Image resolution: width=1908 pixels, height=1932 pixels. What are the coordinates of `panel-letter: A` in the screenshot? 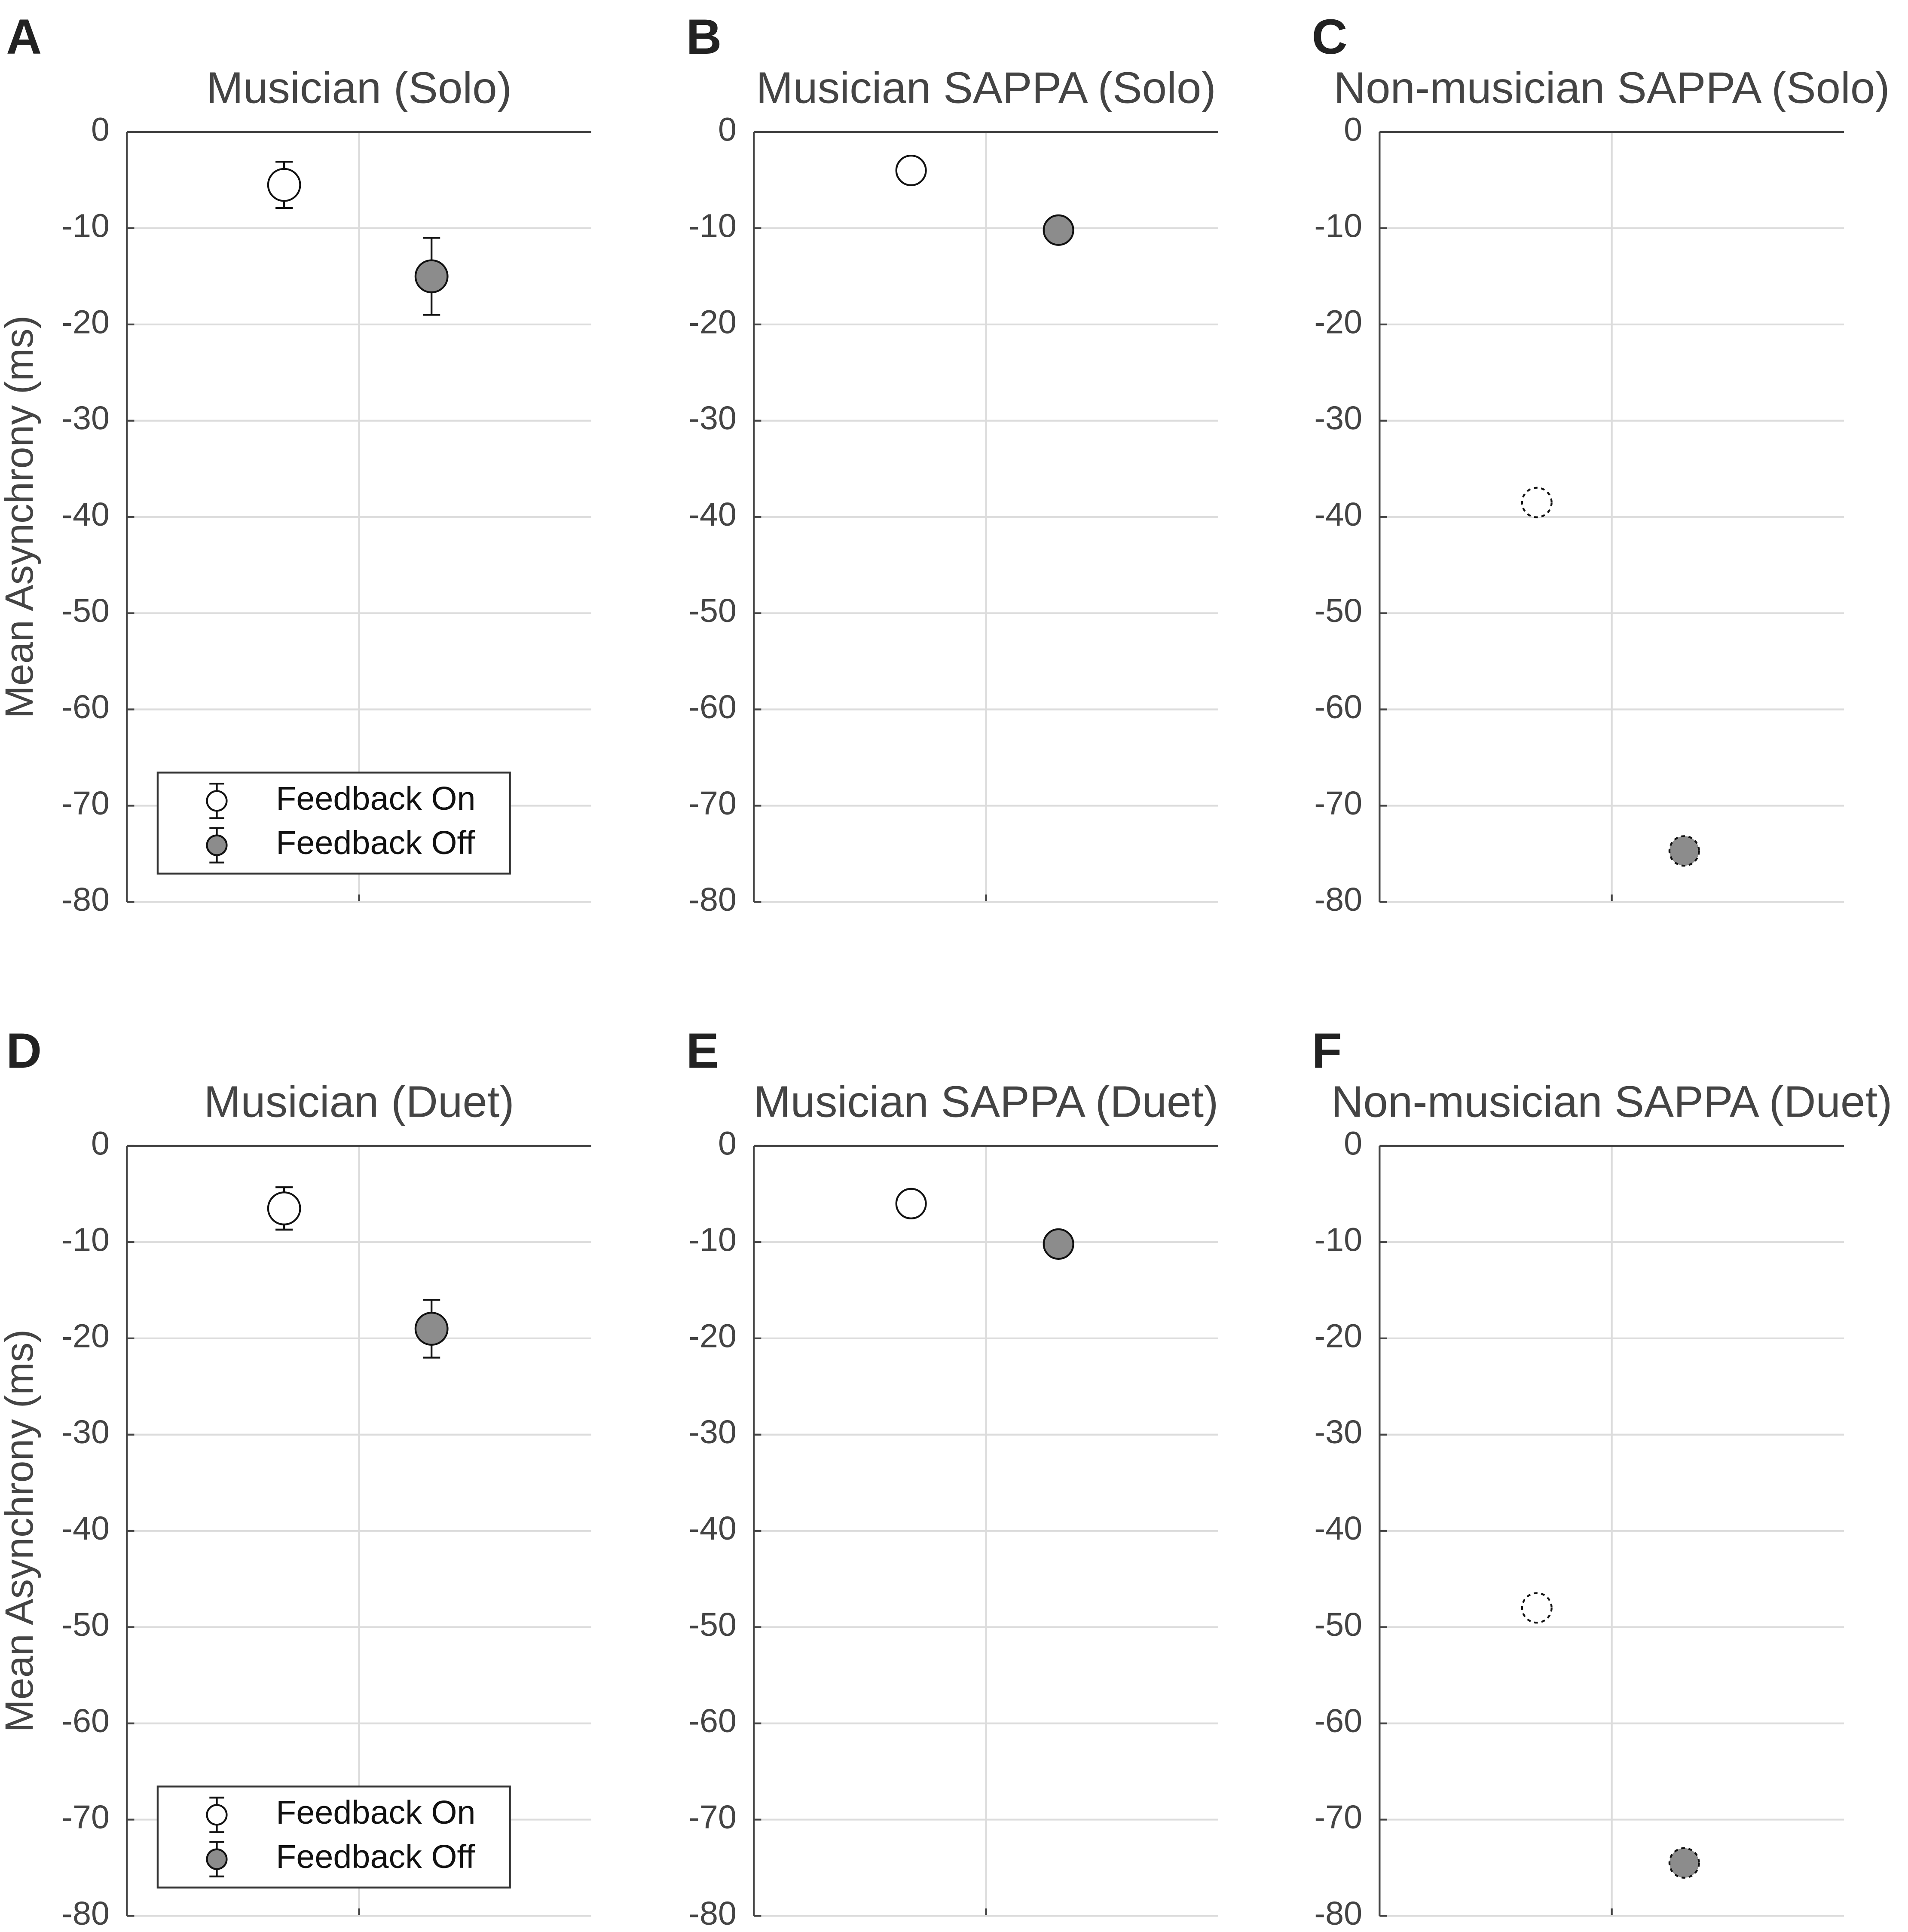 It's located at (24, 36).